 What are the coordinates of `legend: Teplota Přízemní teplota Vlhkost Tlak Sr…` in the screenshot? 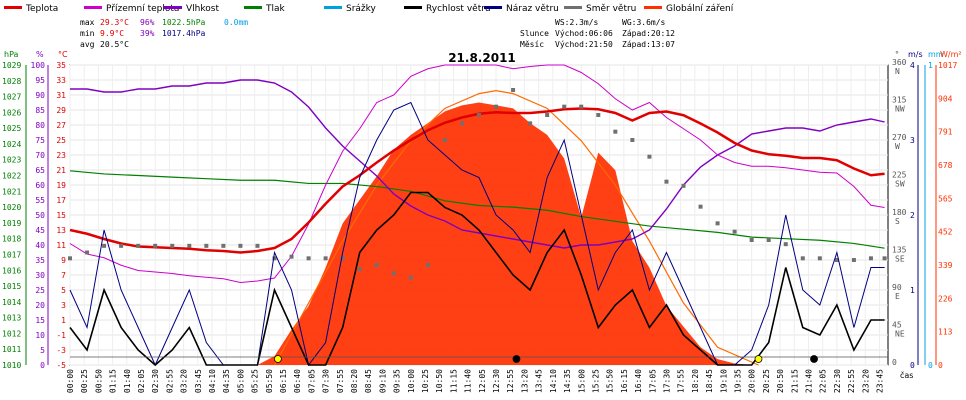 It's located at (369, 9).